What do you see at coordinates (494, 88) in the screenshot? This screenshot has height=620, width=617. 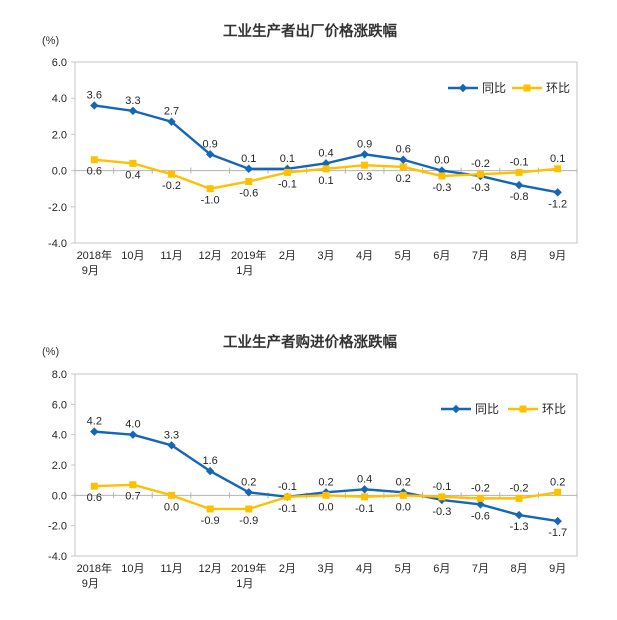 I see `legend-label: 同比` at bounding box center [494, 88].